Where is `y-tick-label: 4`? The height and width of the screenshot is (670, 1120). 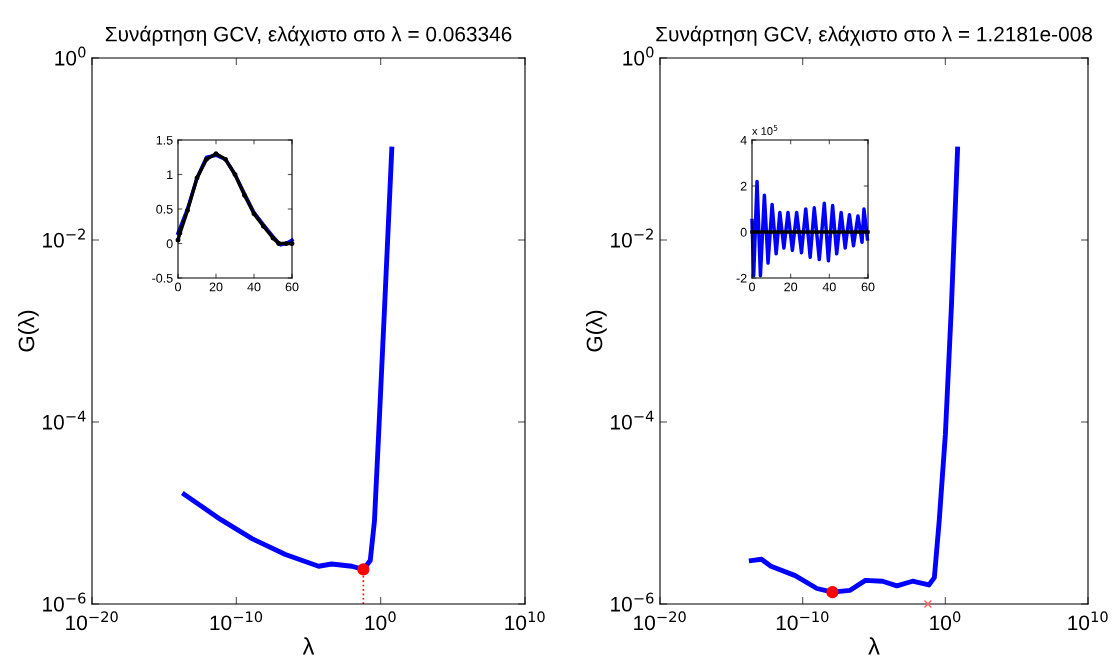
y-tick-label: 4 is located at coordinates (743, 140).